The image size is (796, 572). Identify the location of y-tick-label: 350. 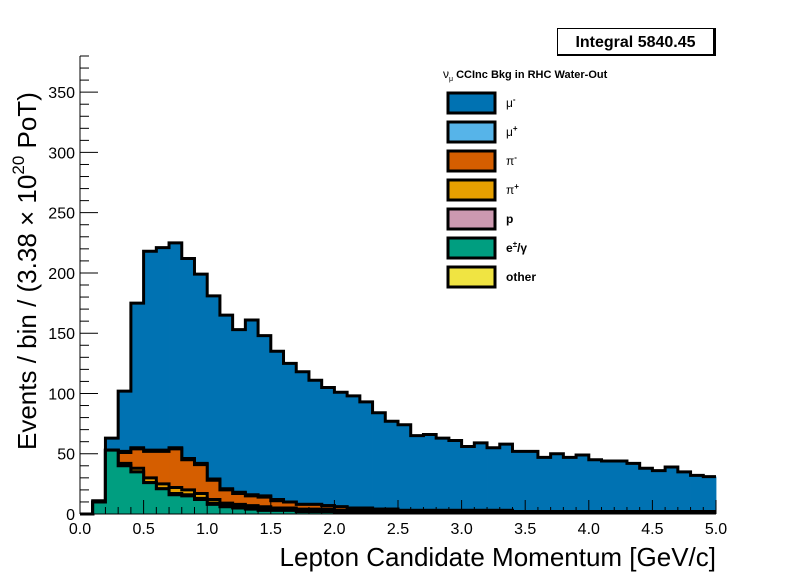
(61, 93).